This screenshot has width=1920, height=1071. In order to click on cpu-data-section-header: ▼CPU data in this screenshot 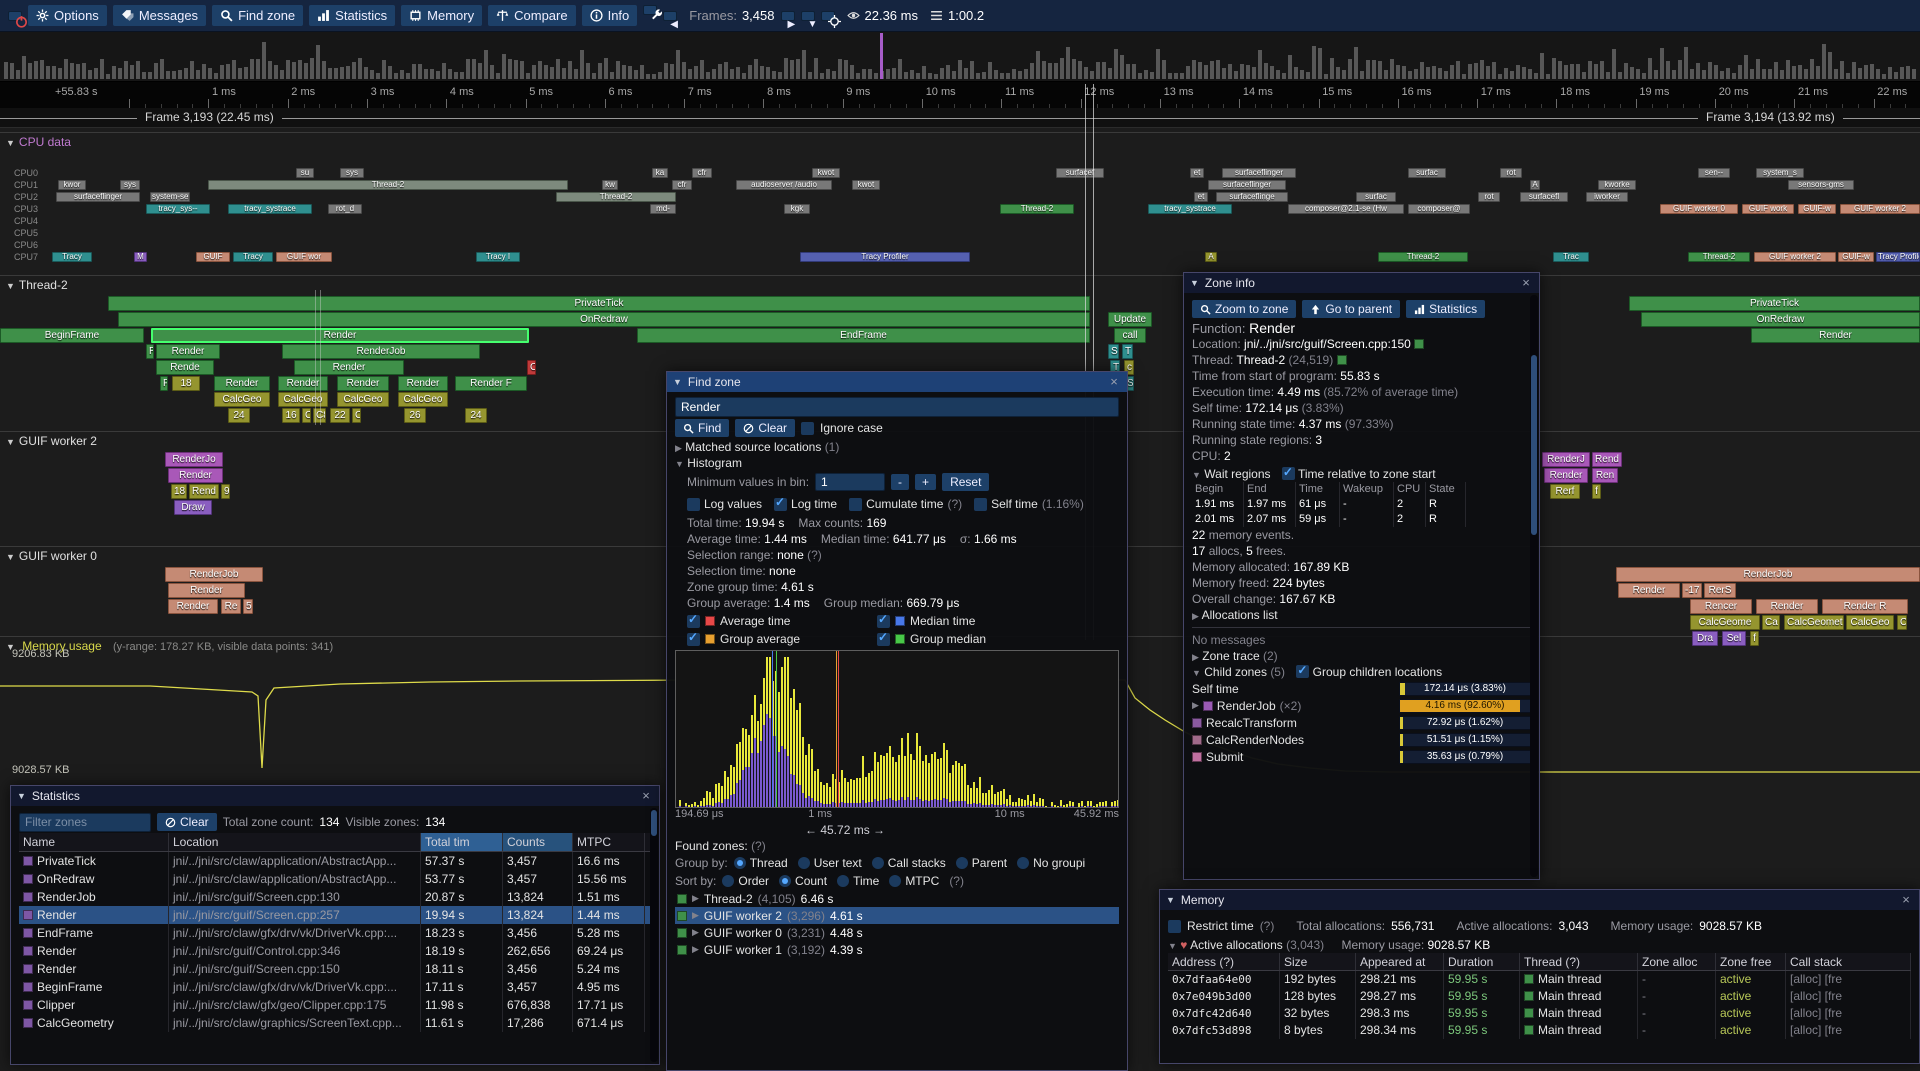, I will do `click(960, 141)`.